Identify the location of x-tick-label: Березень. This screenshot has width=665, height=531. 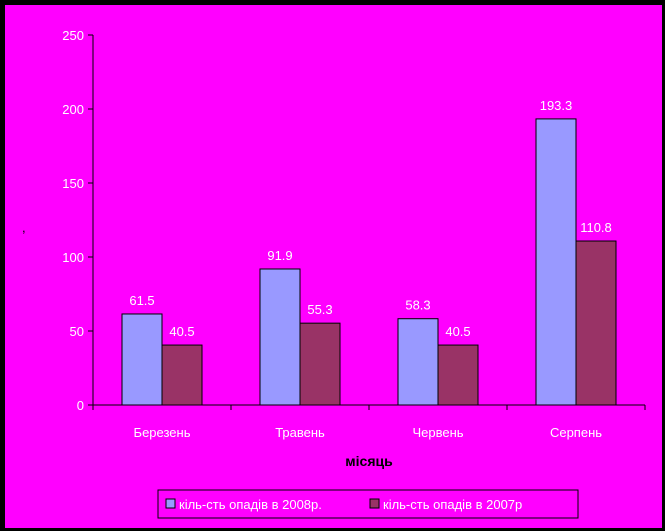
(162, 432).